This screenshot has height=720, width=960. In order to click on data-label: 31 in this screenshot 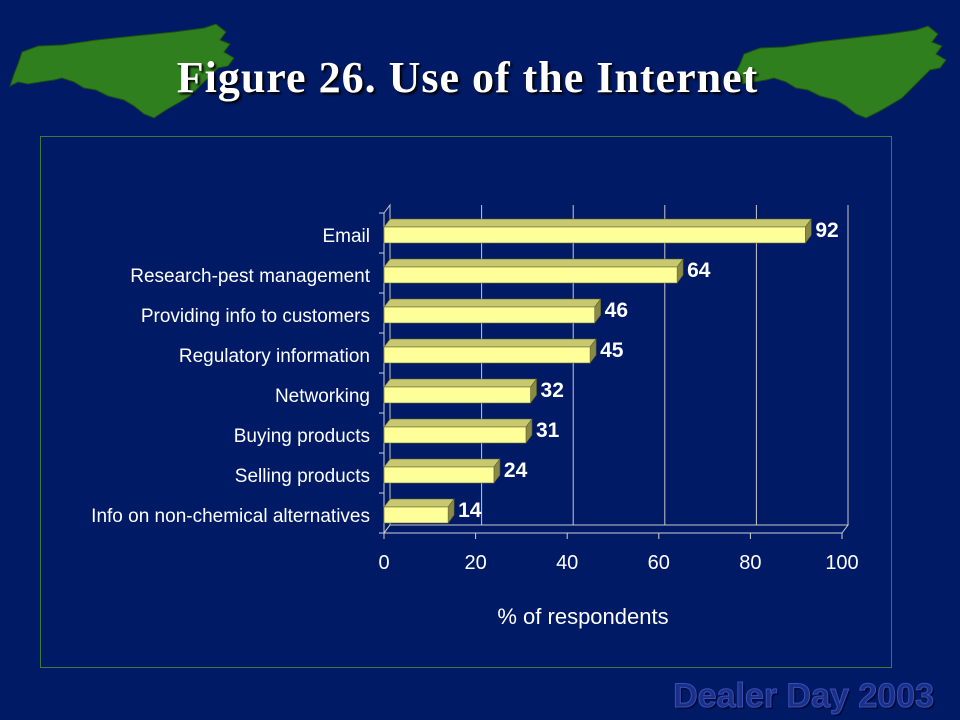, I will do `click(548, 430)`.